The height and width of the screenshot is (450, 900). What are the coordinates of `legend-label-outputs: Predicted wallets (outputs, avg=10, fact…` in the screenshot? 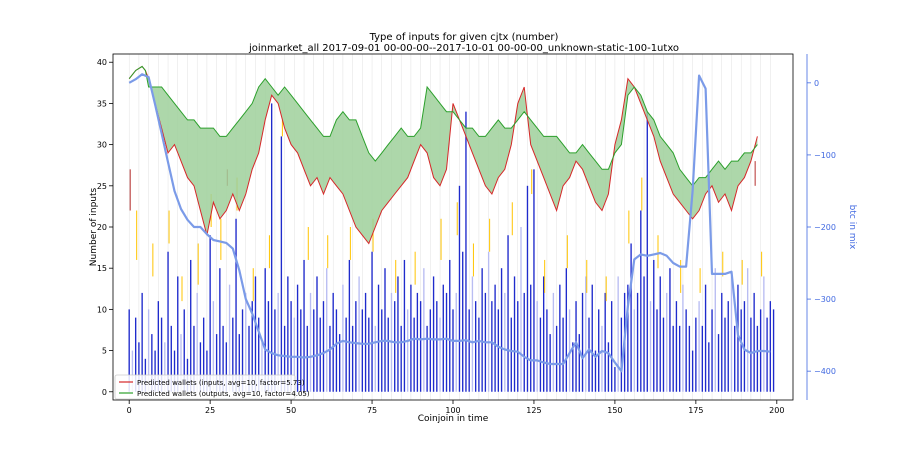 It's located at (223, 394).